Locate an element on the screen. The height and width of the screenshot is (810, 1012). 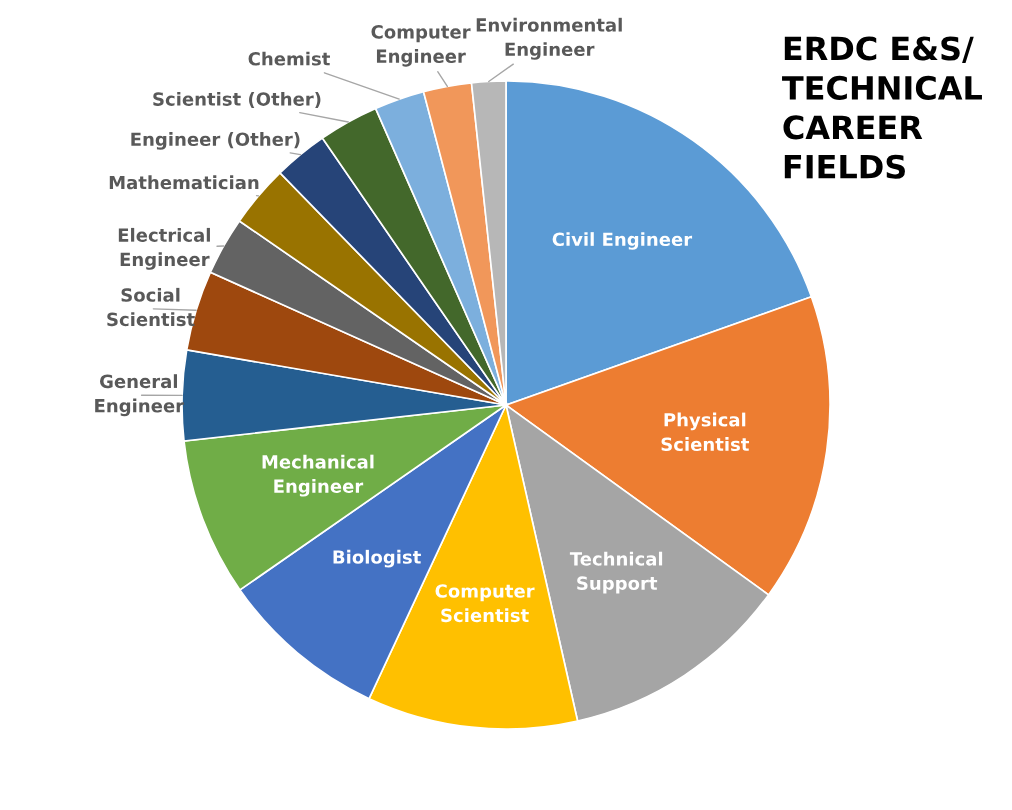
slice-label: Civil Engineer is located at coordinates (622, 241).